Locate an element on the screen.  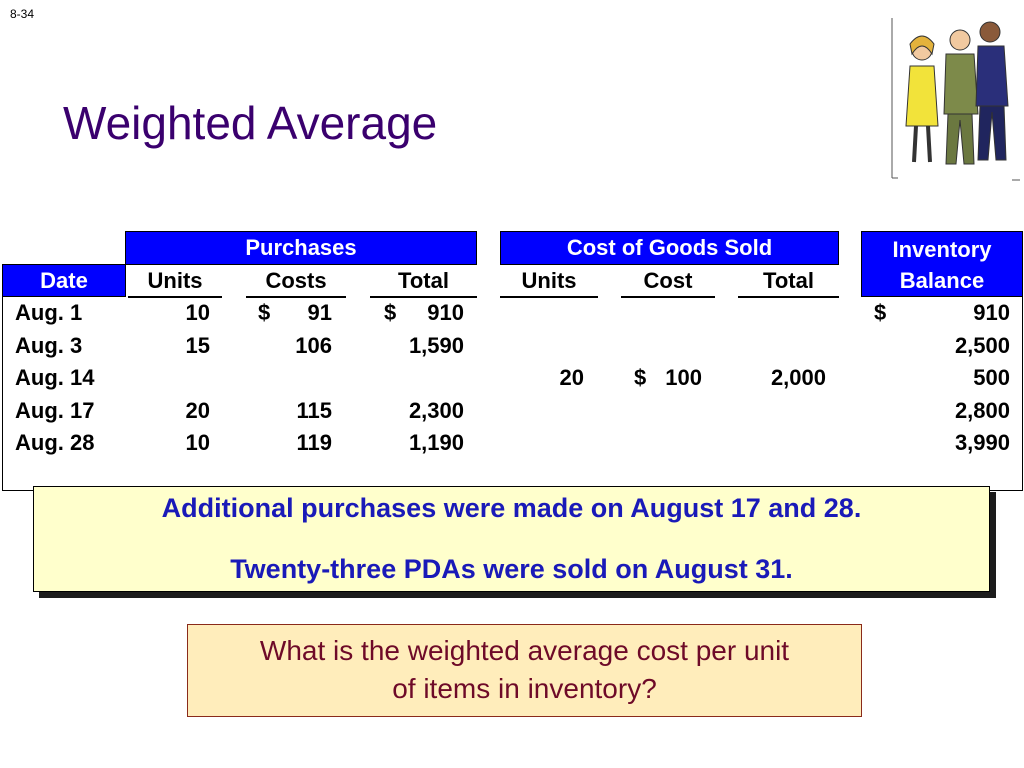
inventory-header-line1: Inventory is located at coordinates (942, 249).